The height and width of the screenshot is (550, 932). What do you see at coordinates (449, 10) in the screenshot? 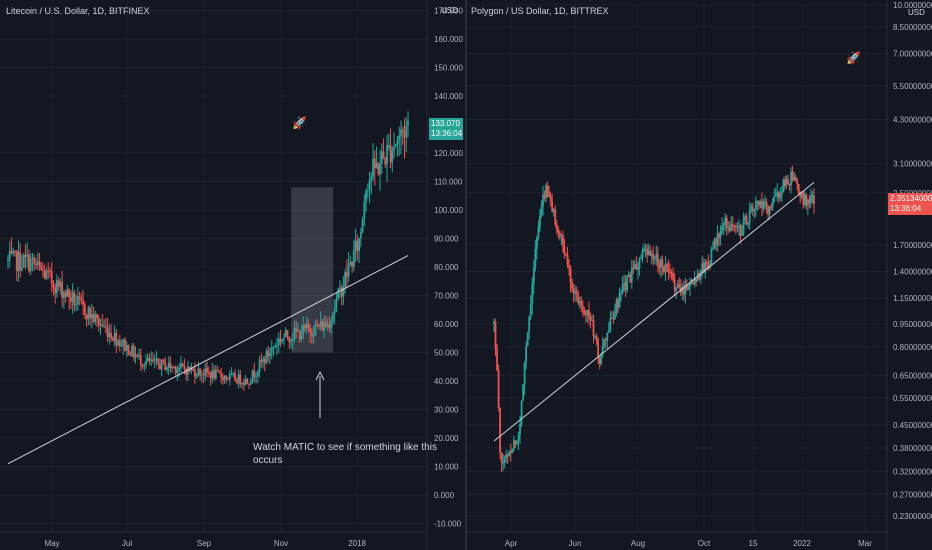
I see `left-currency-label: USD` at bounding box center [449, 10].